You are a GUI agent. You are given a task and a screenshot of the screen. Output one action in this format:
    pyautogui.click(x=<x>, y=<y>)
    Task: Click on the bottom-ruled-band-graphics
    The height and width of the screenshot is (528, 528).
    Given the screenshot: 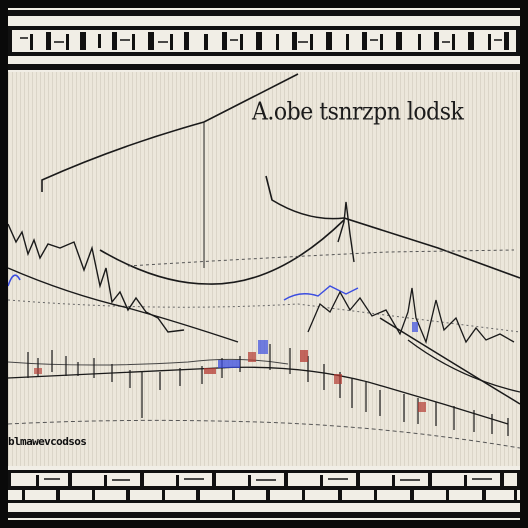 What is the action you would take?
    pyautogui.click(x=264, y=494)
    